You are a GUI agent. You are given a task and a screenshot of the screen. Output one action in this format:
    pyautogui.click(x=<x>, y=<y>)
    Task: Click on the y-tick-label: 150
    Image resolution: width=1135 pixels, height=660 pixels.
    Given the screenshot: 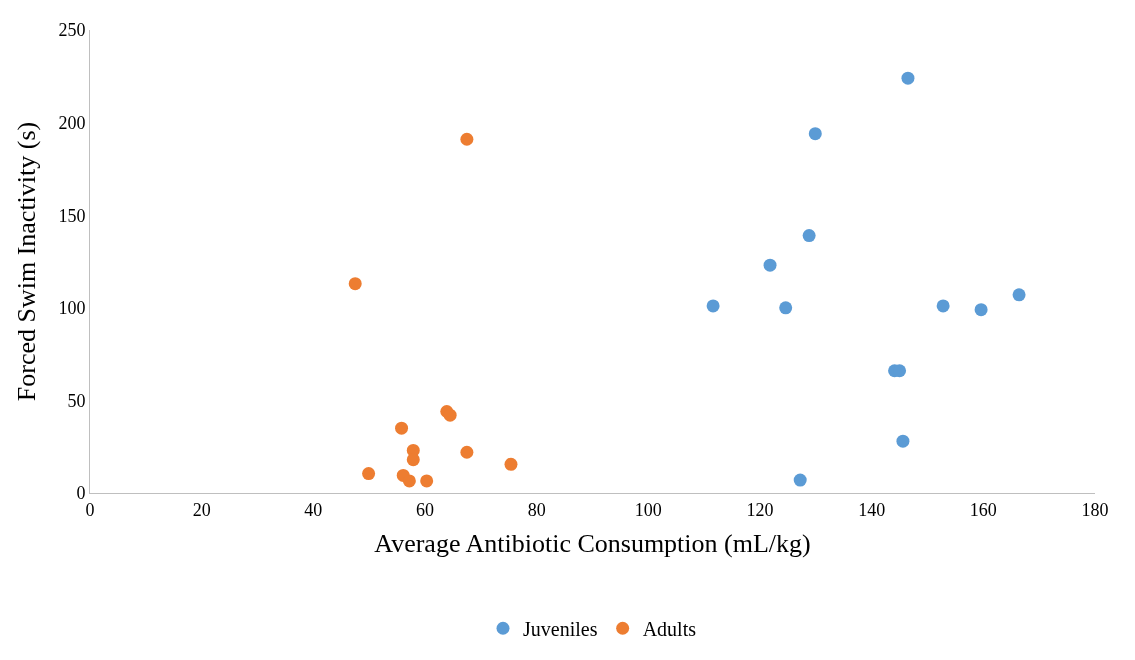 What is the action you would take?
    pyautogui.click(x=72, y=215)
    